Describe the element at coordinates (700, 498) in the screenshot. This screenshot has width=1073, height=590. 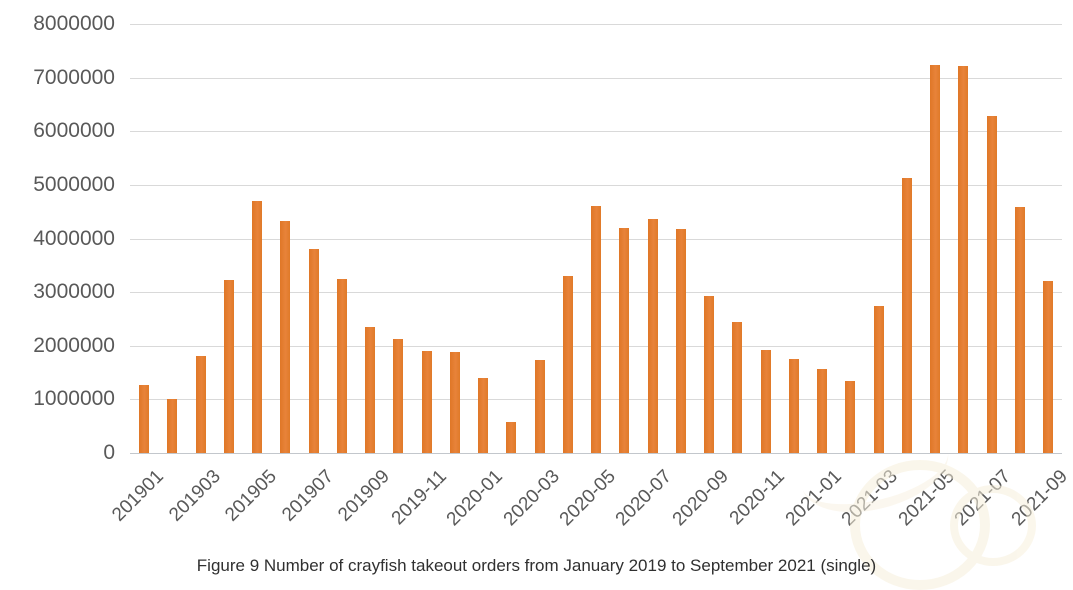
I see `x-tick-label: 2020-09` at that location.